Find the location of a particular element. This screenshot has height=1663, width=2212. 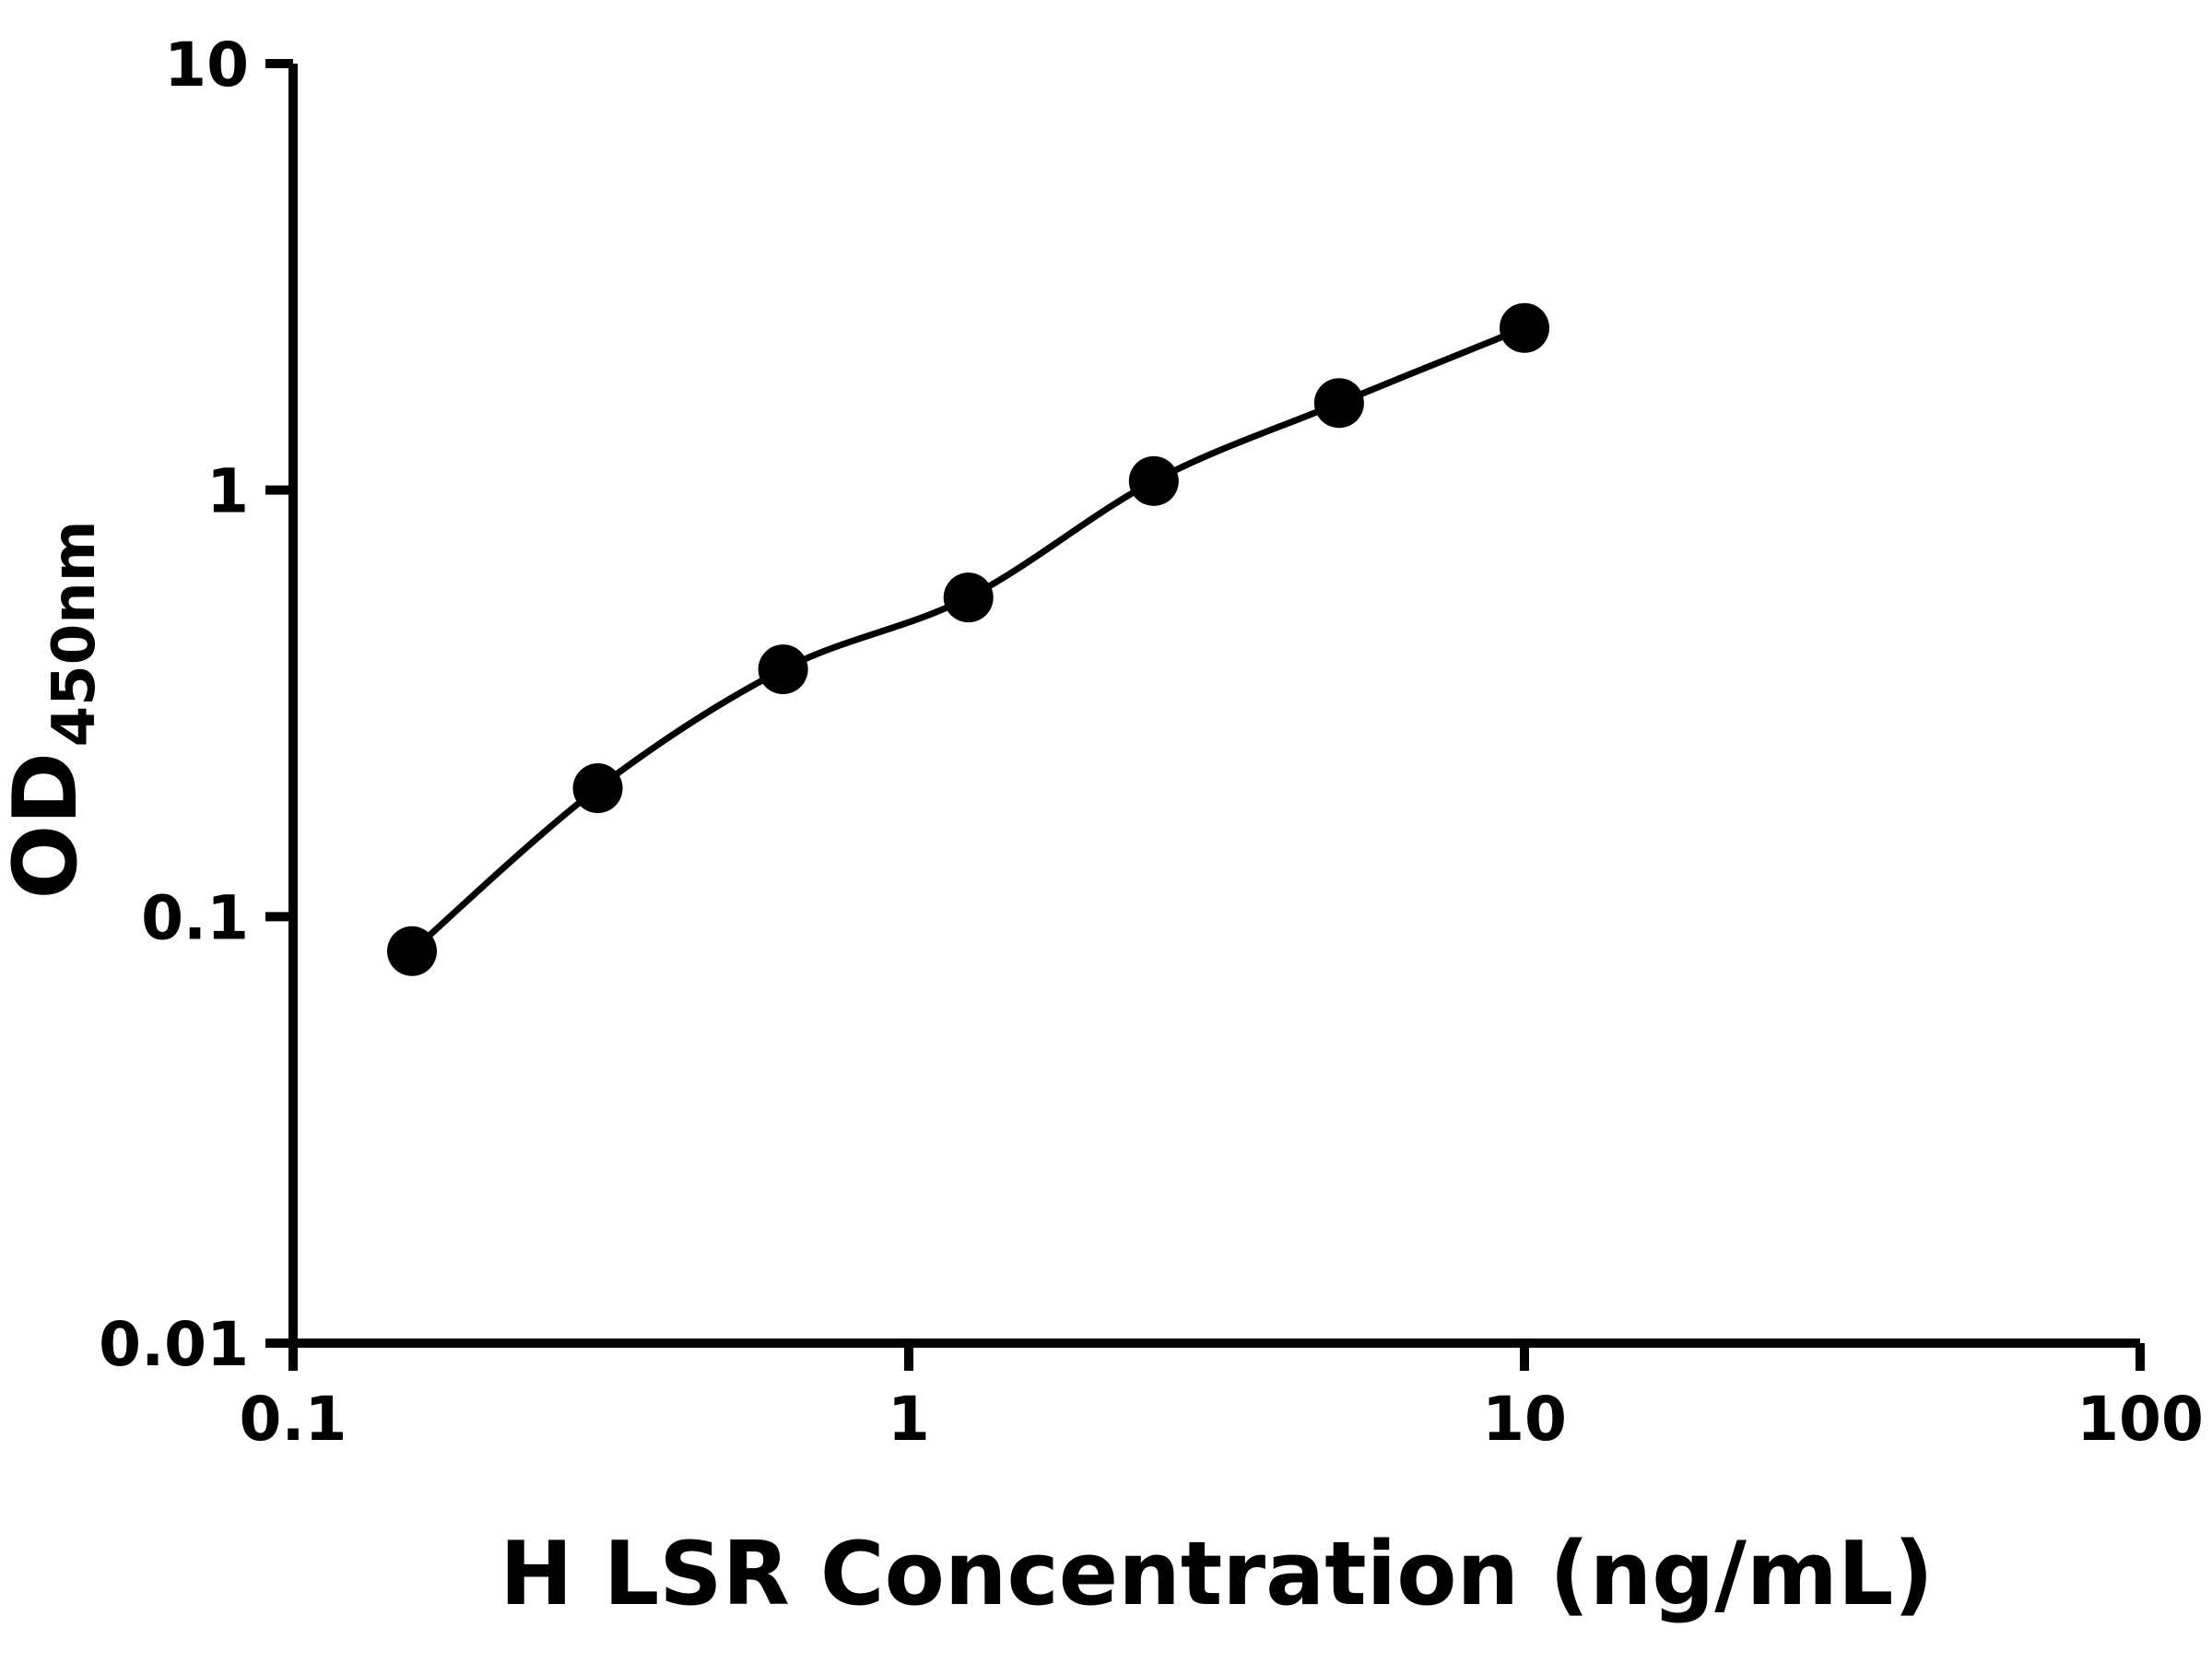

x-tick-label: 10 is located at coordinates (1524, 1419).